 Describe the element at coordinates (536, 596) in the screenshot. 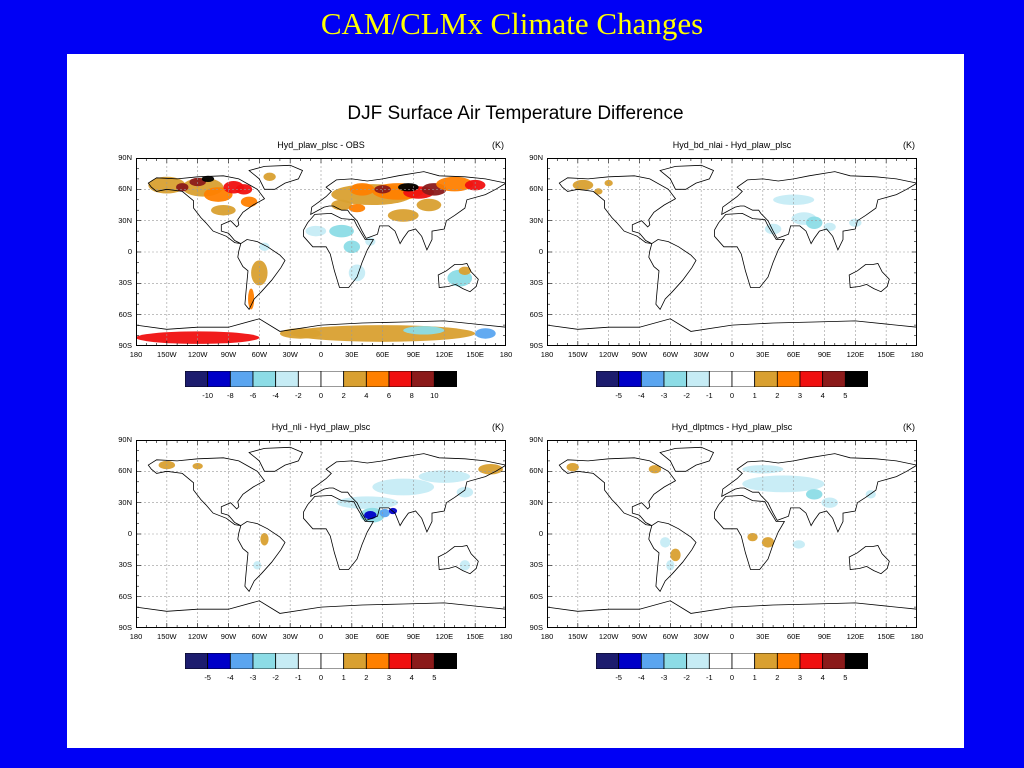

I see `lat-tick-label: 60S` at that location.